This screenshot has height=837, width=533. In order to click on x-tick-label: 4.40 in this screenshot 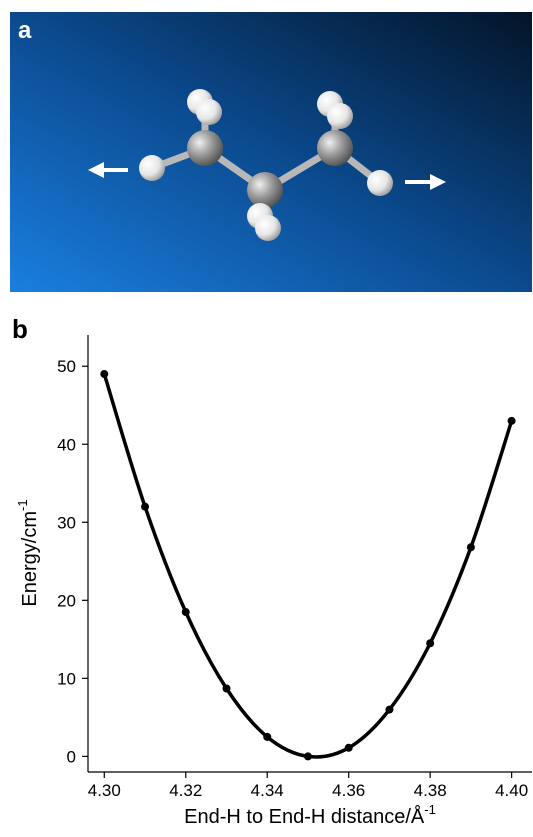, I will do `click(511, 790)`.